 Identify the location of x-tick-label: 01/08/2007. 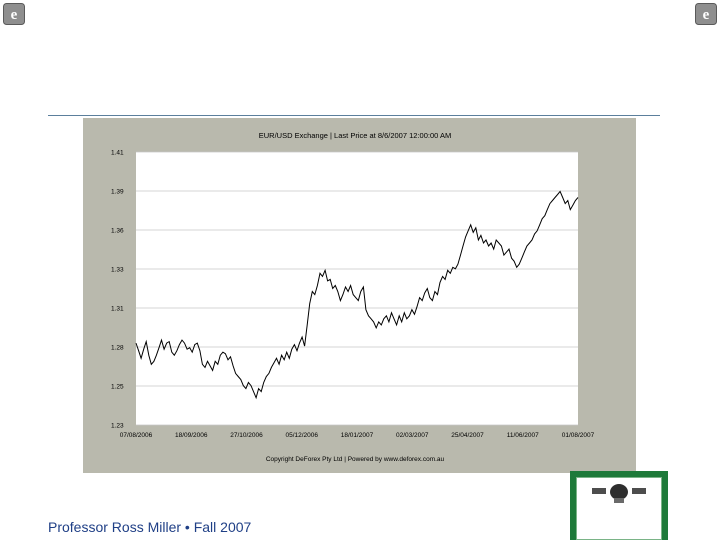
(578, 435).